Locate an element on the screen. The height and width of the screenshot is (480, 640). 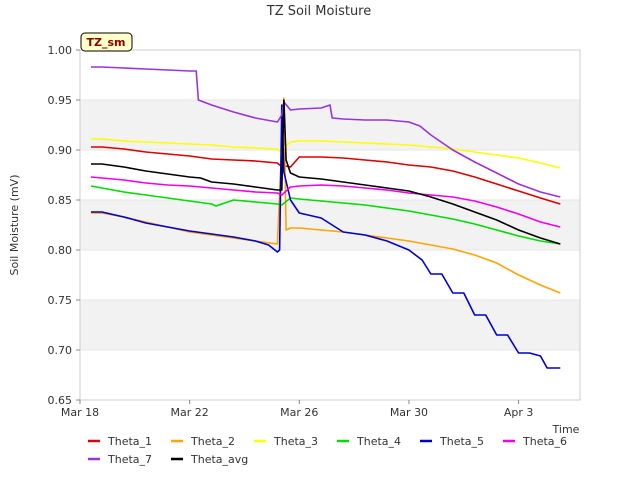
y-tick-label: 0.75 is located at coordinates (60, 300).